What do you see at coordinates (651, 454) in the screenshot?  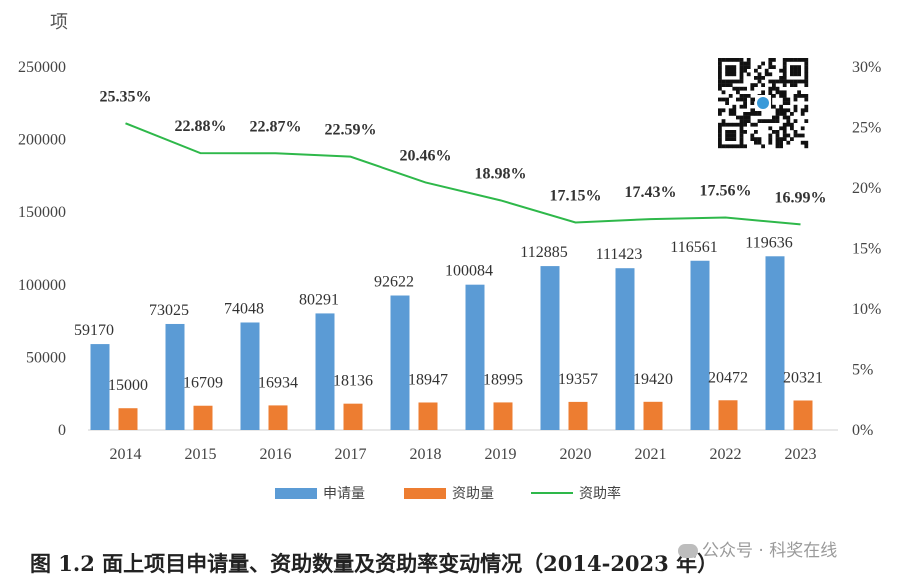 I see `x-tick-label: 2021` at bounding box center [651, 454].